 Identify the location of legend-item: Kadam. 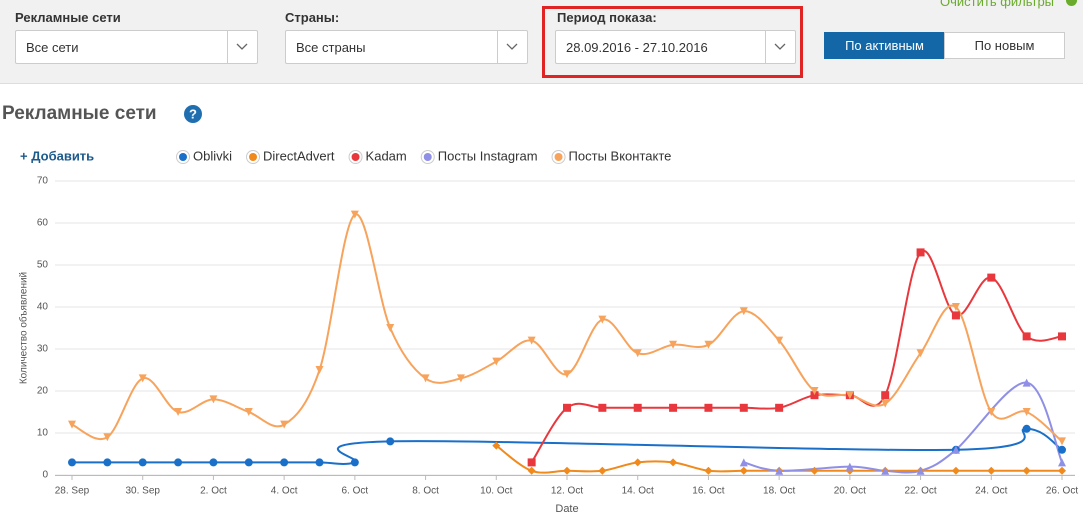
(377, 156).